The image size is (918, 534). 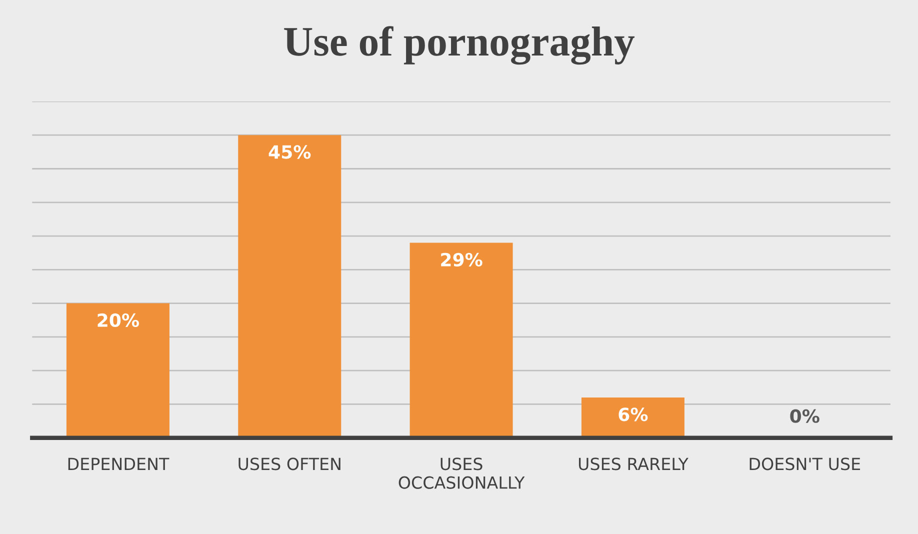 What do you see at coordinates (119, 464) in the screenshot?
I see `x-tick-label: DEPENDENT` at bounding box center [119, 464].